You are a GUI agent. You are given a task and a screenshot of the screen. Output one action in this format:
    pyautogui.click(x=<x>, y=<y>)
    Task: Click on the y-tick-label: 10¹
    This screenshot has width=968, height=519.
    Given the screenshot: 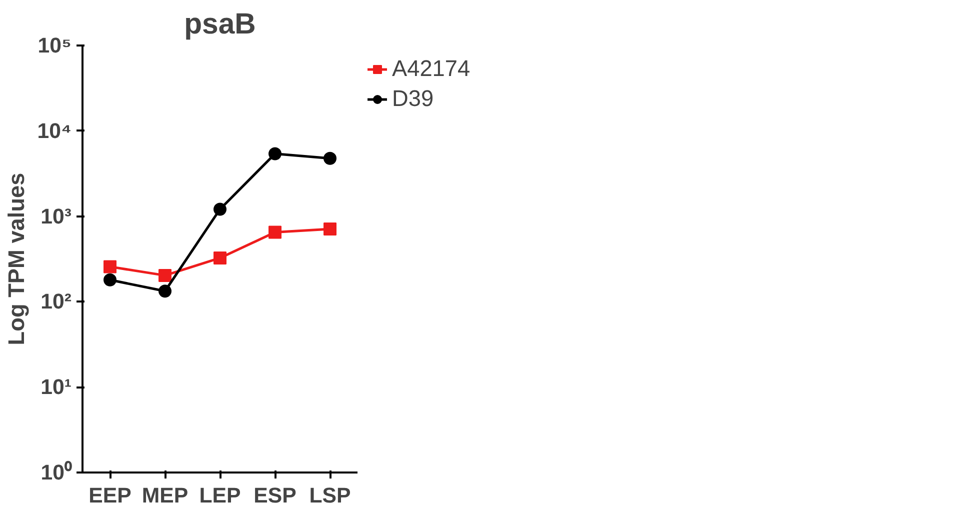 What is the action you would take?
    pyautogui.click(x=56, y=387)
    